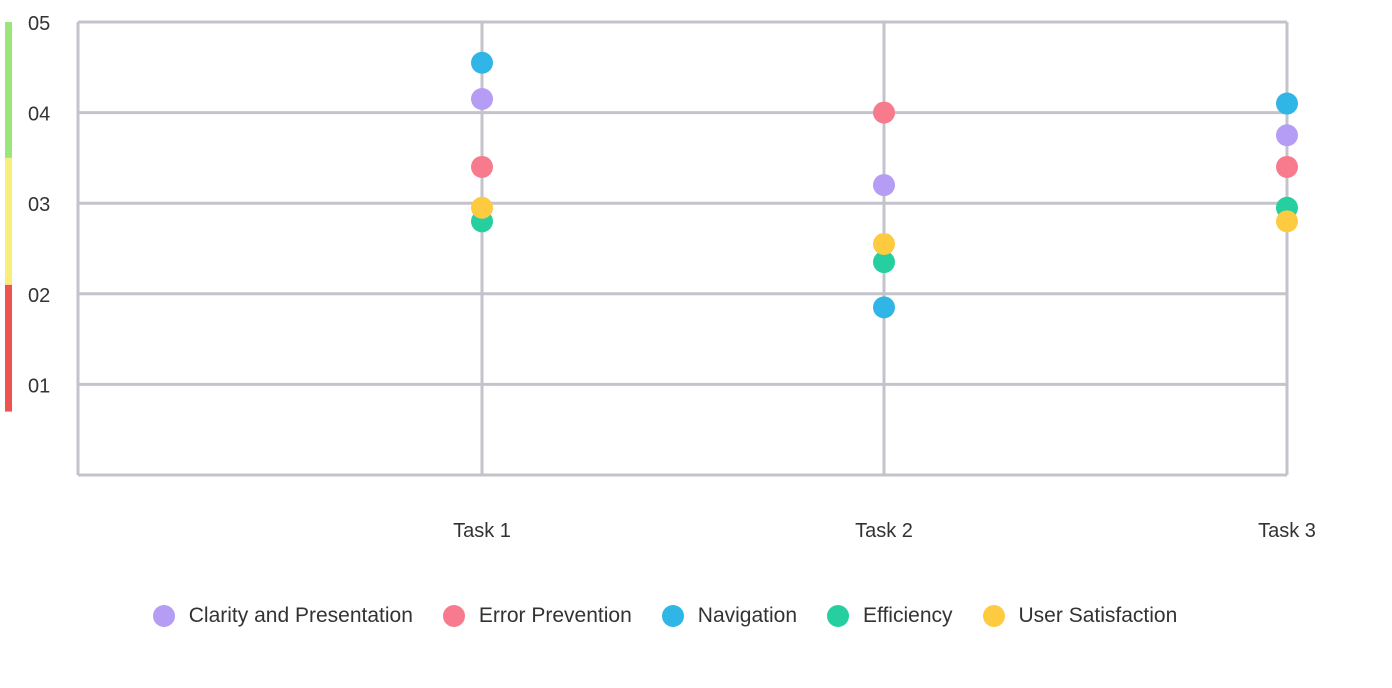 The image size is (1392, 688). What do you see at coordinates (39, 115) in the screenshot?
I see `y-tick-label: 04` at bounding box center [39, 115].